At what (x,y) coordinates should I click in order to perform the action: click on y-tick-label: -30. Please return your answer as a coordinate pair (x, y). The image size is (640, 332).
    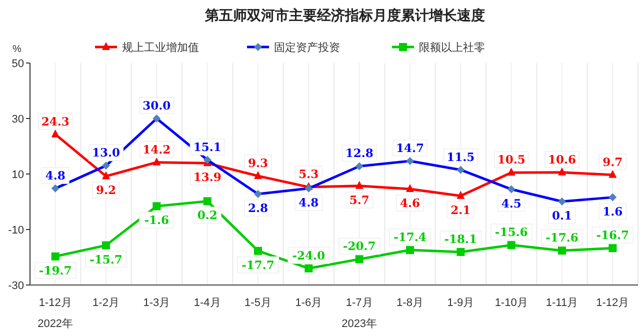
    Looking at the image, I should click on (16, 286).